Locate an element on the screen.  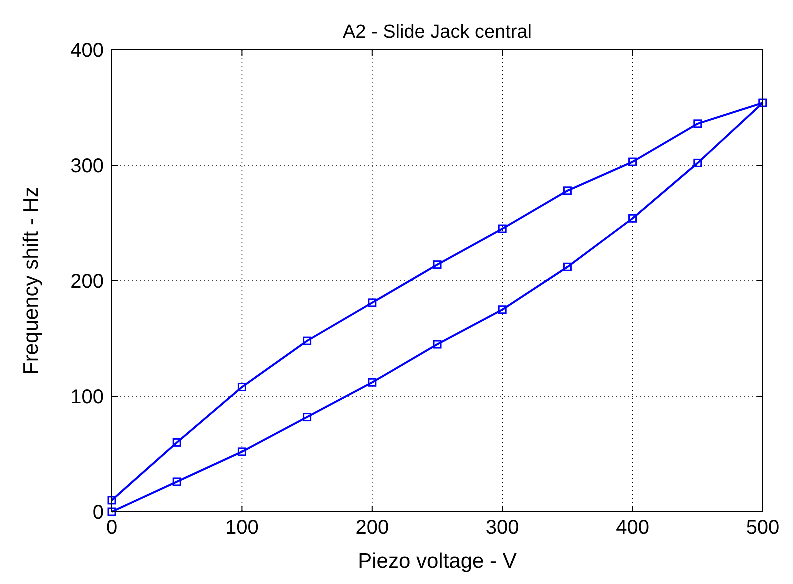
x-tick-label: 400 is located at coordinates (633, 528).